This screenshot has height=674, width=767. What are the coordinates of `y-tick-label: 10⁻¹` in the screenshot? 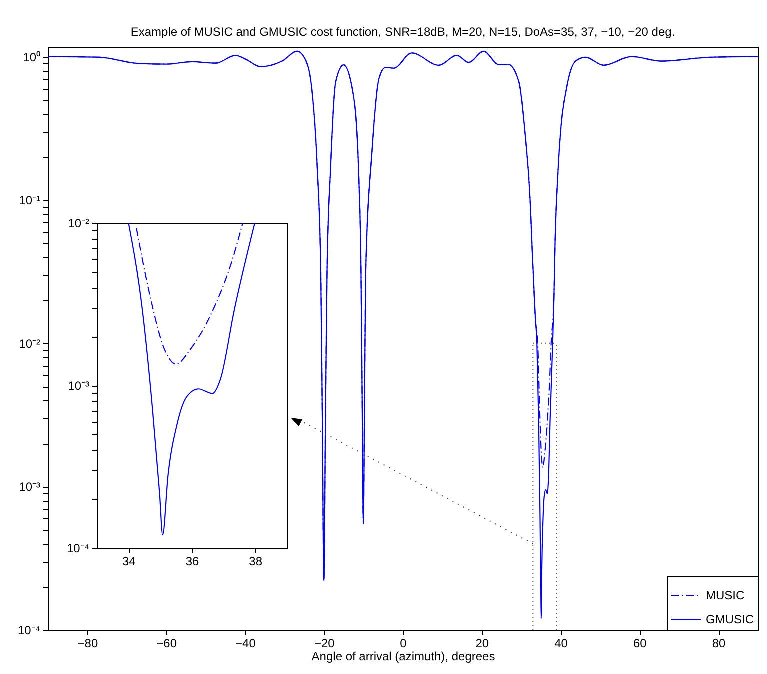 It's located at (30, 201).